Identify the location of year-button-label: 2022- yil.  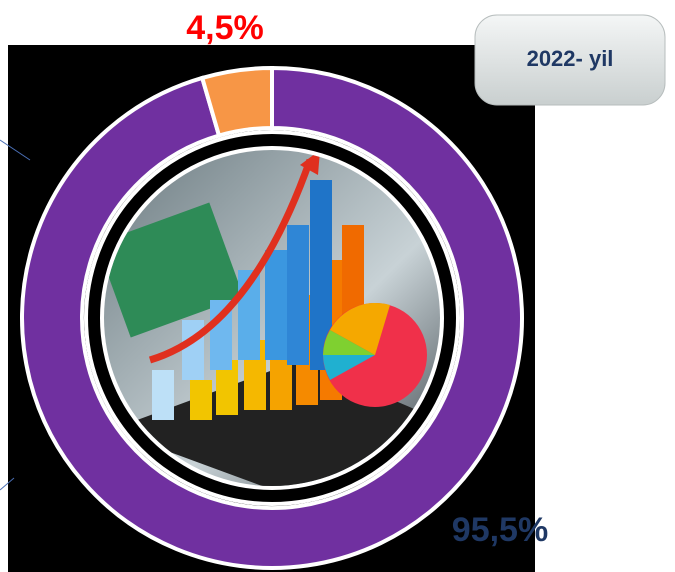
(570, 58).